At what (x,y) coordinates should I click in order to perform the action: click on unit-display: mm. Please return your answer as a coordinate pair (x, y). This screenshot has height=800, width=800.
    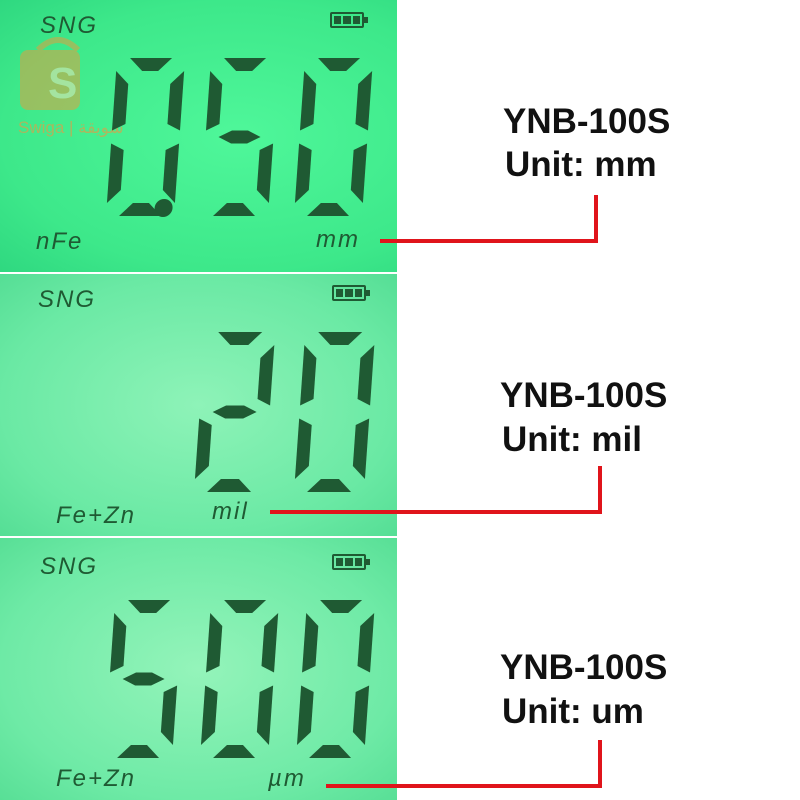
    Looking at the image, I should click on (338, 239).